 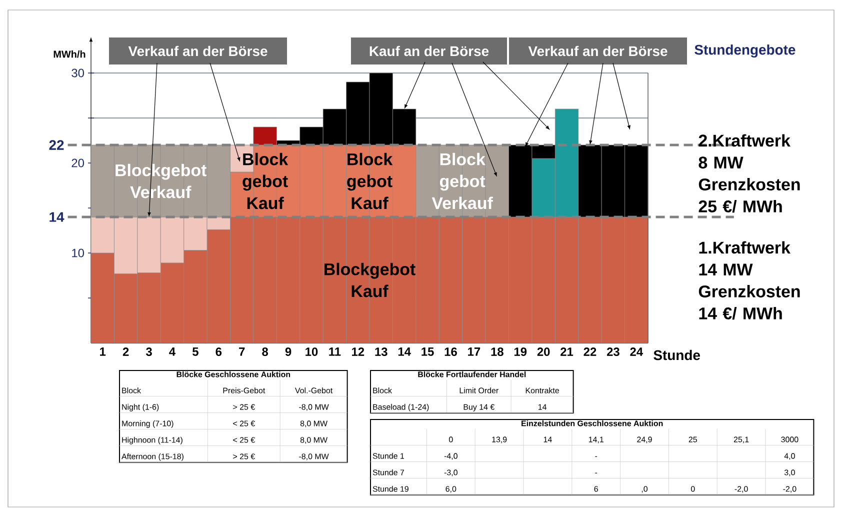 I want to click on y-tick-label: 30, so click(x=78, y=73).